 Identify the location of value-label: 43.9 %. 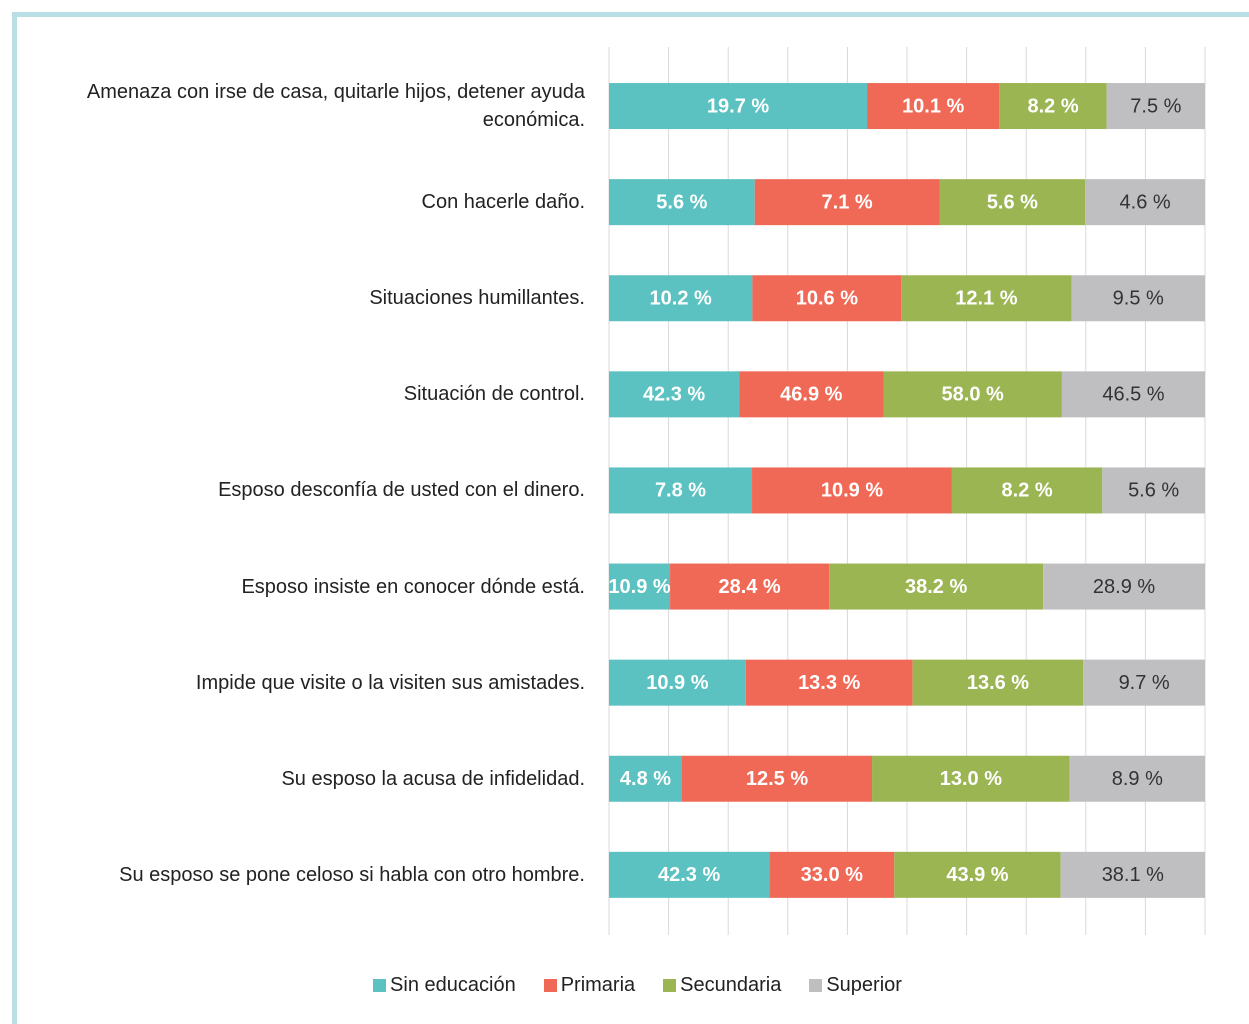
(977, 875).